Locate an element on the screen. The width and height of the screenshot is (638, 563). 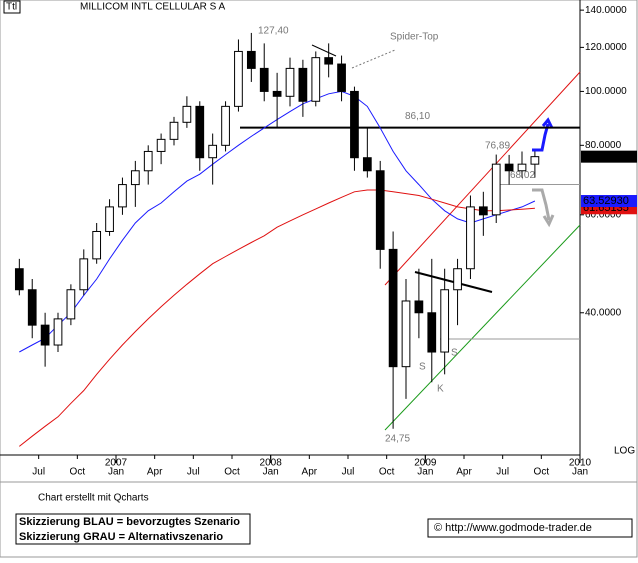
ticker: Ttl is located at coordinates (11, 7).